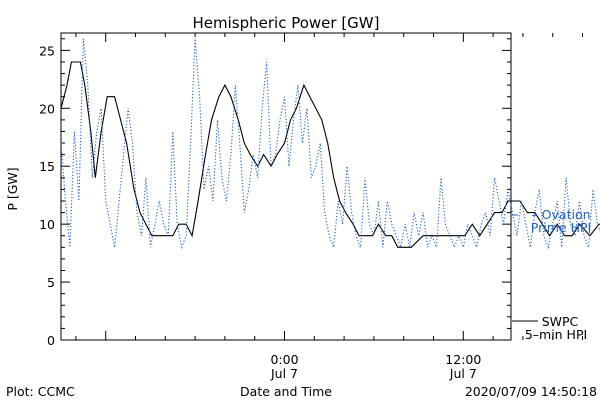 Image resolution: width=600 pixels, height=400 pixels. I want to click on y-tick-label: 5, so click(51, 282).